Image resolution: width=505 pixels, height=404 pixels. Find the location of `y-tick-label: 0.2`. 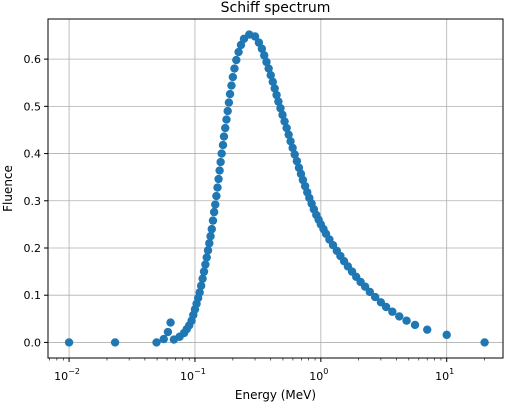

y-tick-label: 0.2 is located at coordinates (33, 248).